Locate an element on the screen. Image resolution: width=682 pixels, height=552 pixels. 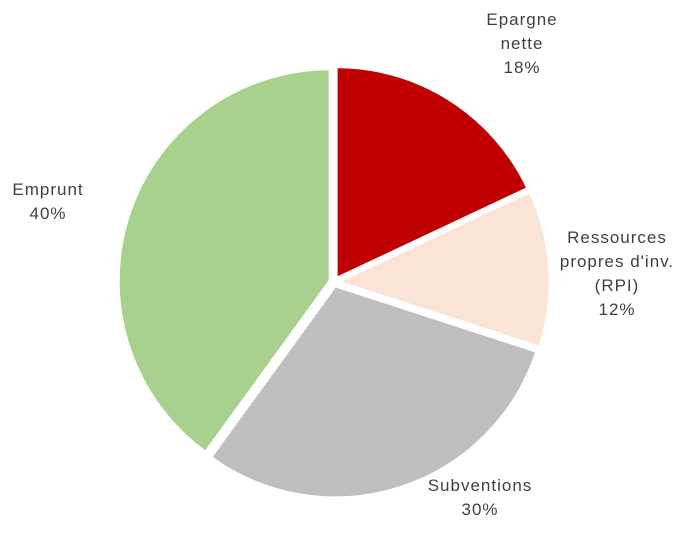
value-label: 18% is located at coordinates (522, 67).